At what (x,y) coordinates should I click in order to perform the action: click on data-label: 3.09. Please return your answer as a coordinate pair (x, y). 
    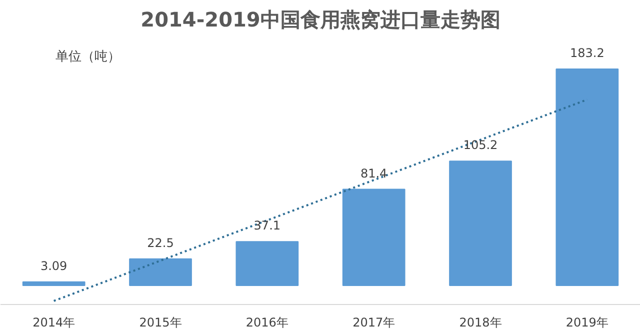
    Looking at the image, I should click on (54, 265).